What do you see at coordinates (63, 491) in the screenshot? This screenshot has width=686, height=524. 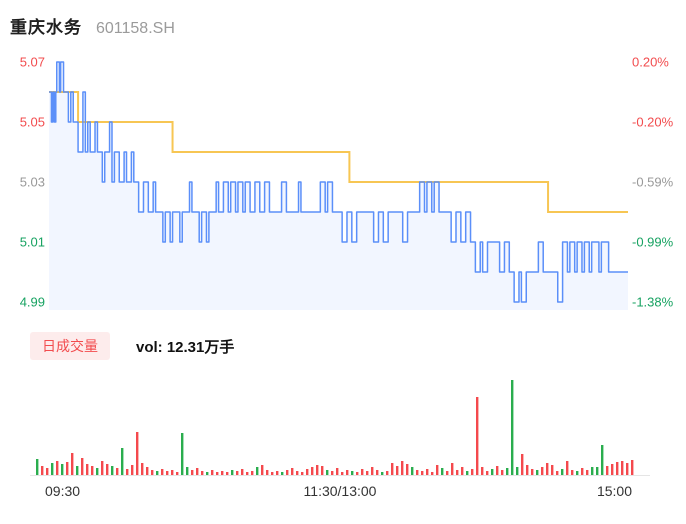 I see `time-label-open: 09:30` at bounding box center [63, 491].